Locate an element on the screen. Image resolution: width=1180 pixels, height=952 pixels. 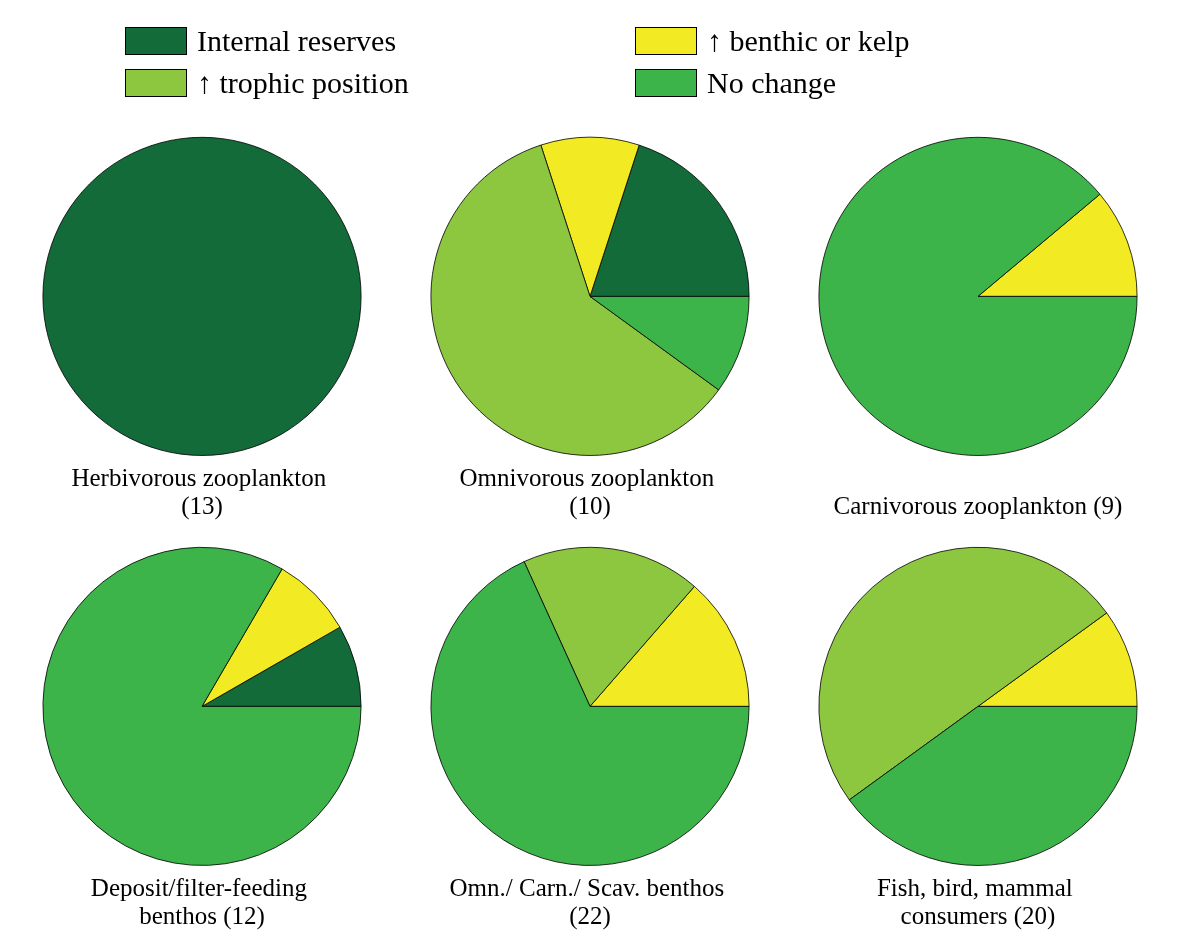
text: Fish, bird, mammal consumers (20) is located at coordinates (978, 901).